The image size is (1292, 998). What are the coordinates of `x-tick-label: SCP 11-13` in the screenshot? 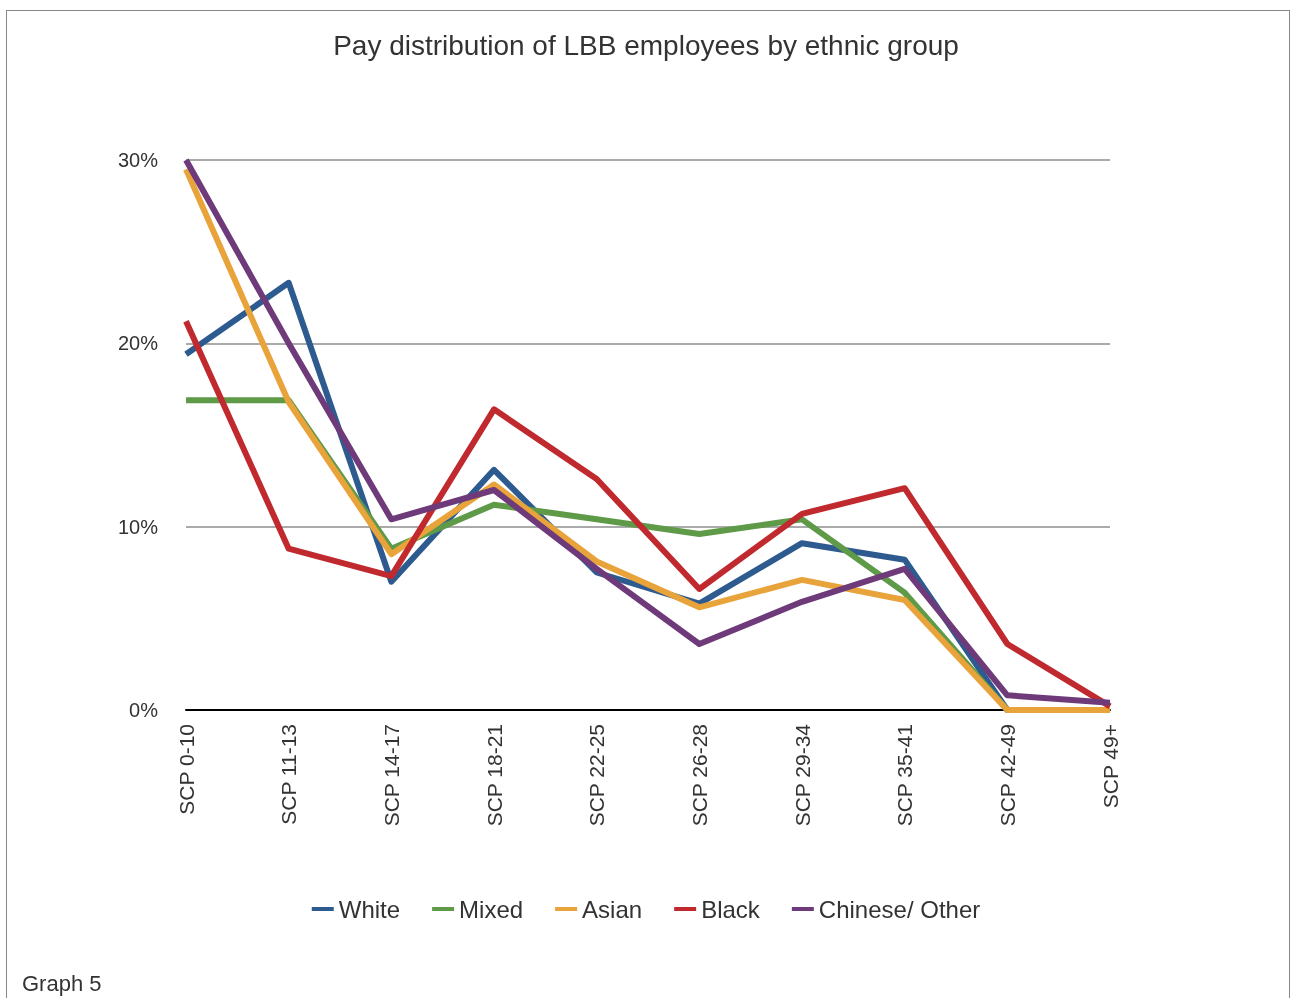 It's located at (289, 774).